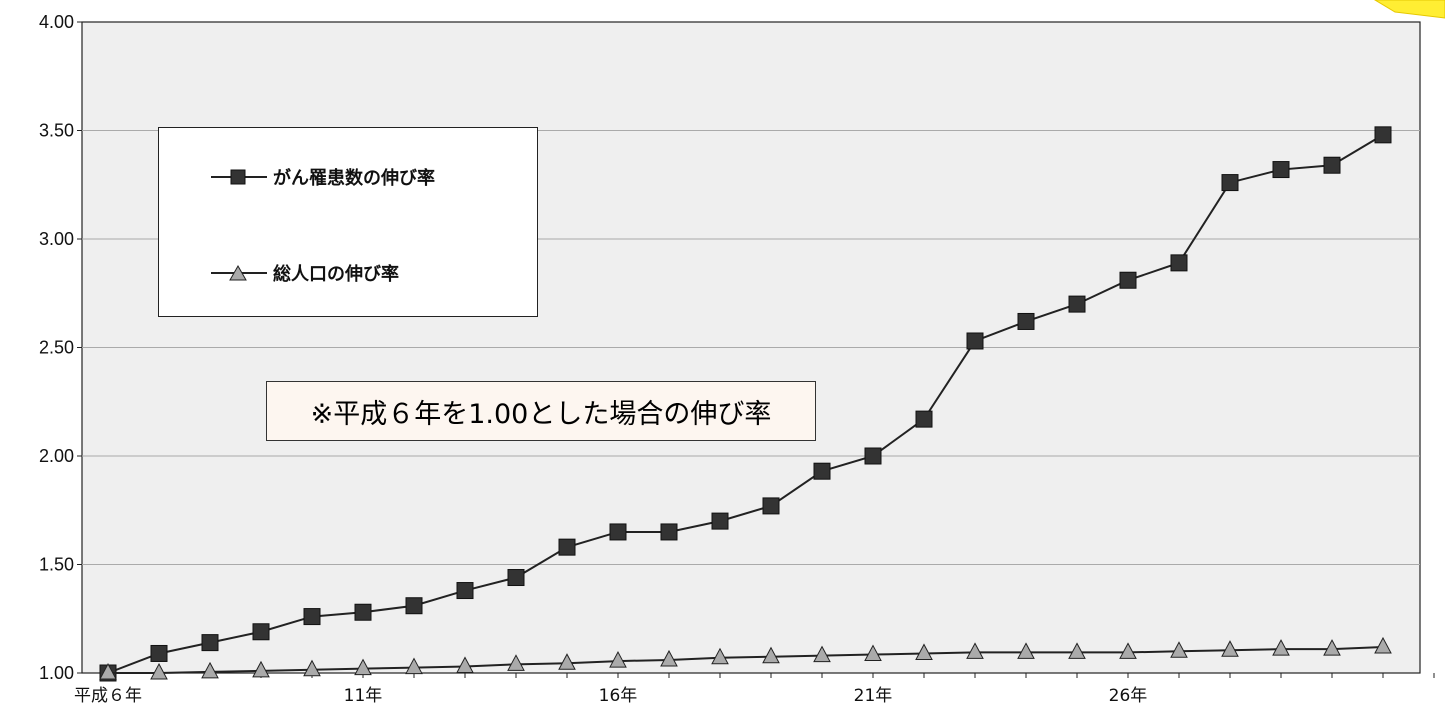 The image size is (1445, 713). I want to click on x-axis-ticks: 平成６年11年16年21年26年令和４年, so click(754, 689).